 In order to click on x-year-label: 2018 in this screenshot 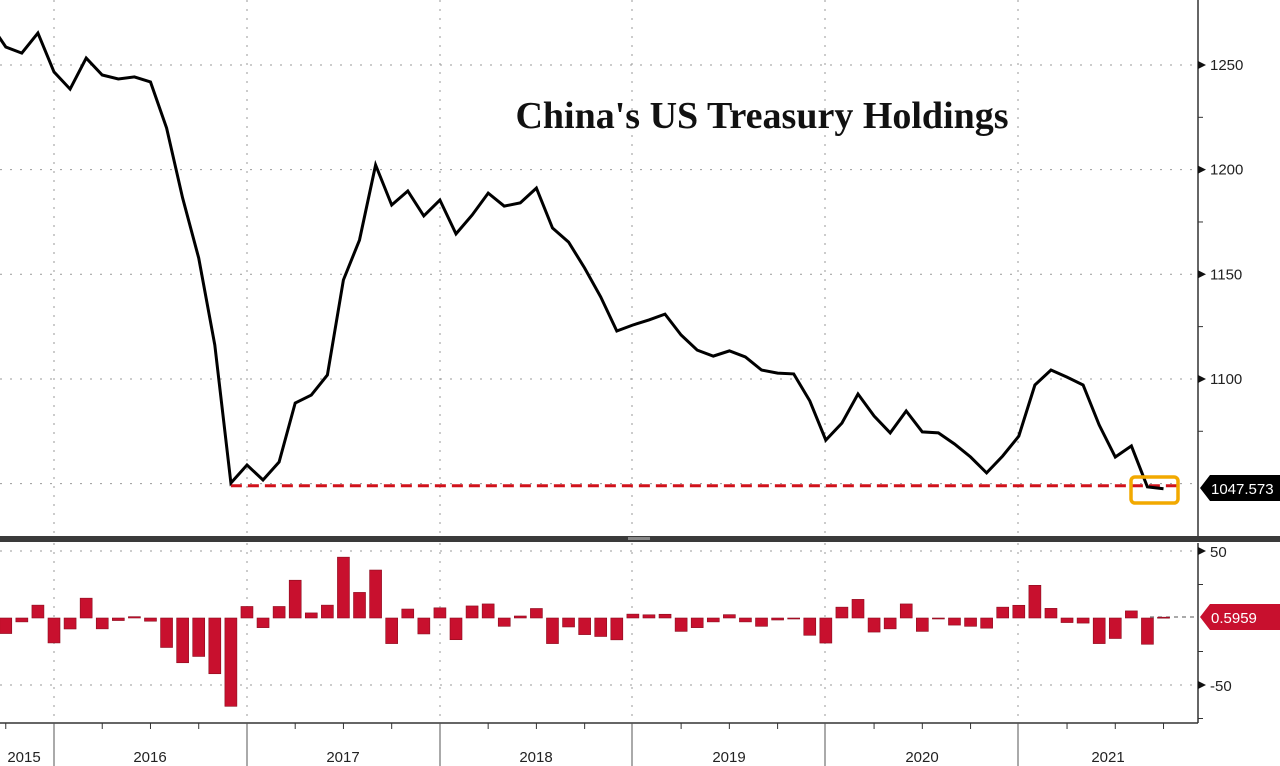, I will do `click(535, 757)`.